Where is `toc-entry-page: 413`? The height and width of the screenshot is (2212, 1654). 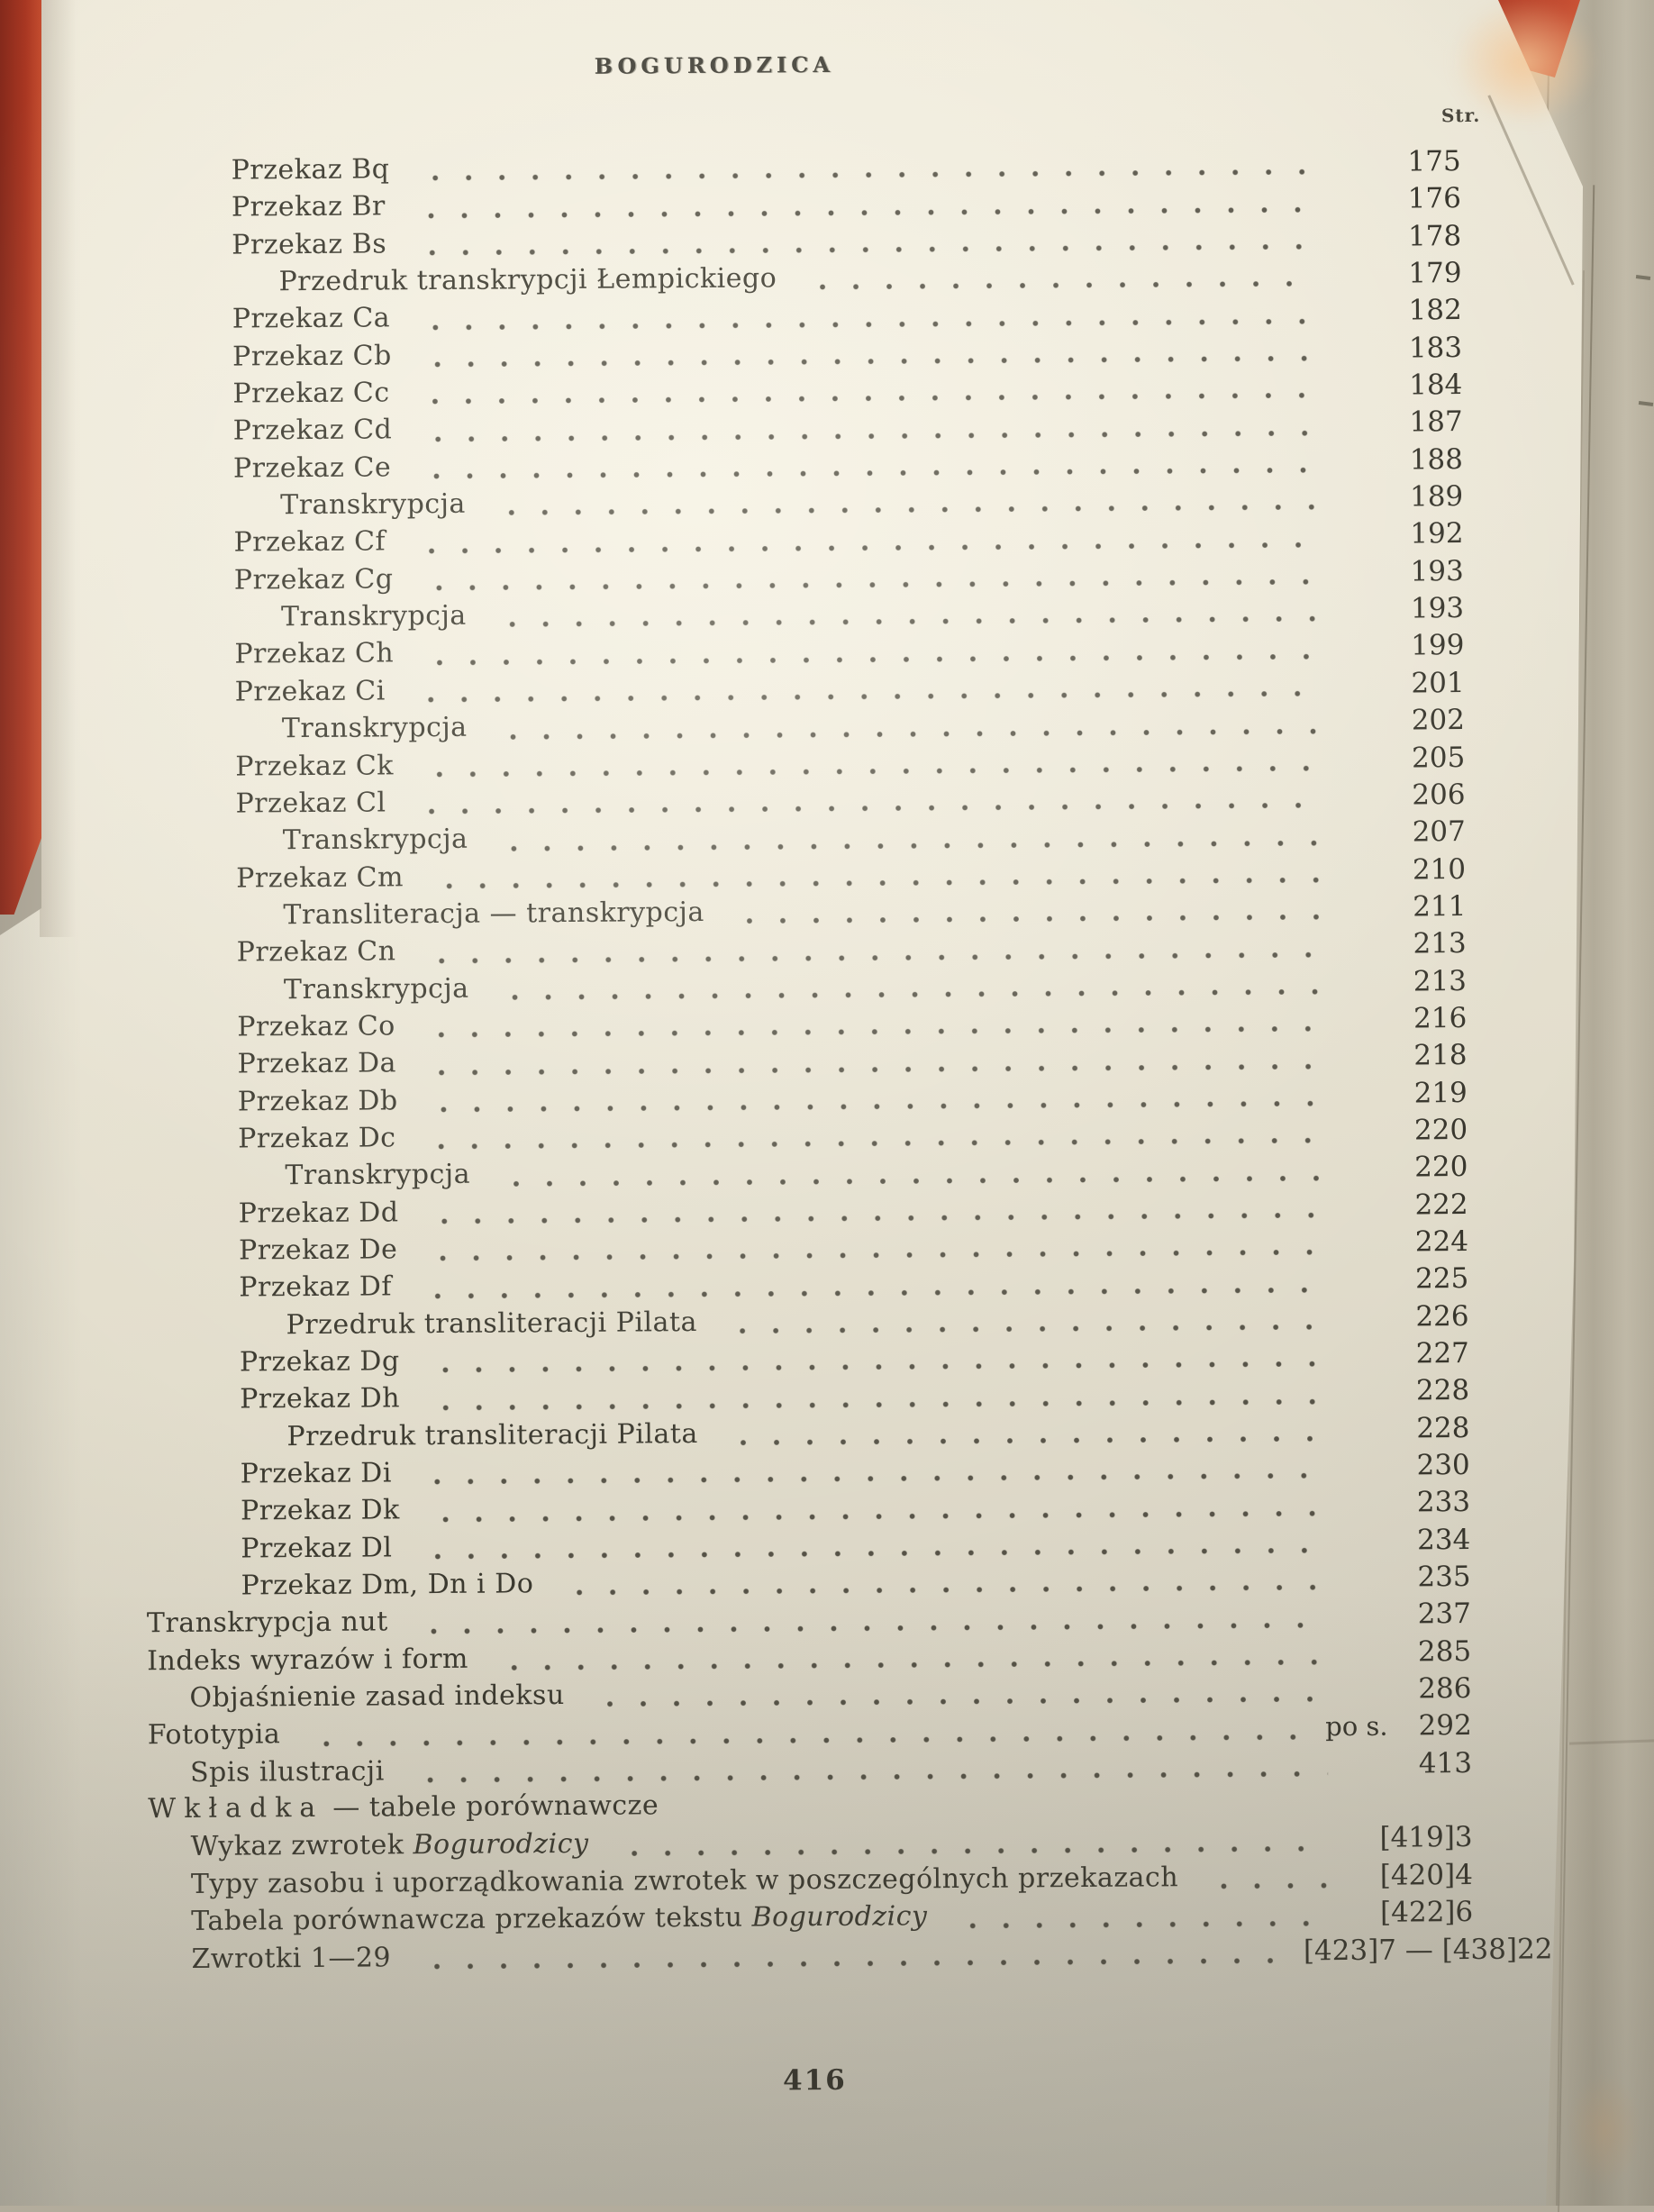 toc-entry-page: 413 is located at coordinates (1409, 1763).